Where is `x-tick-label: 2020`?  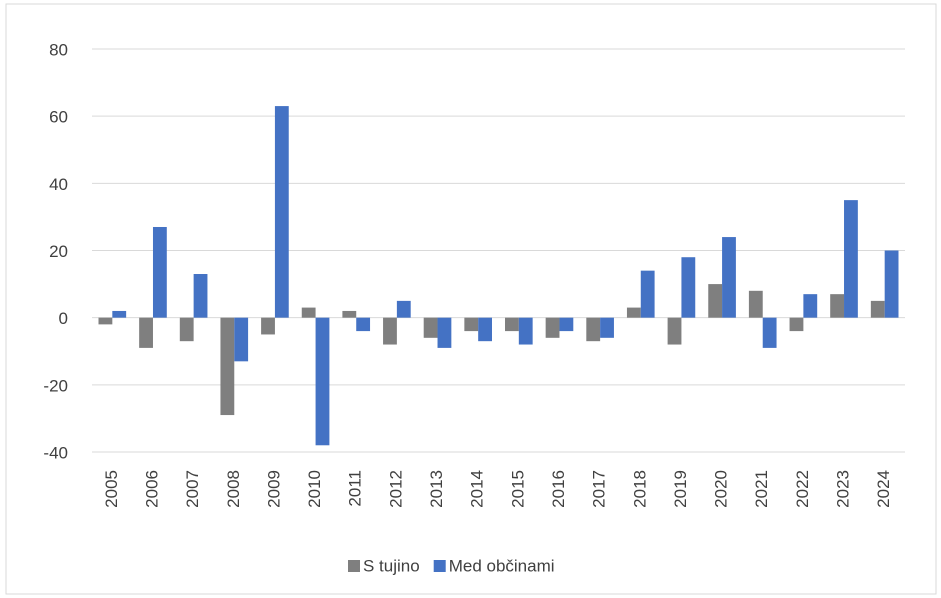
x-tick-label: 2020 is located at coordinates (721, 489).